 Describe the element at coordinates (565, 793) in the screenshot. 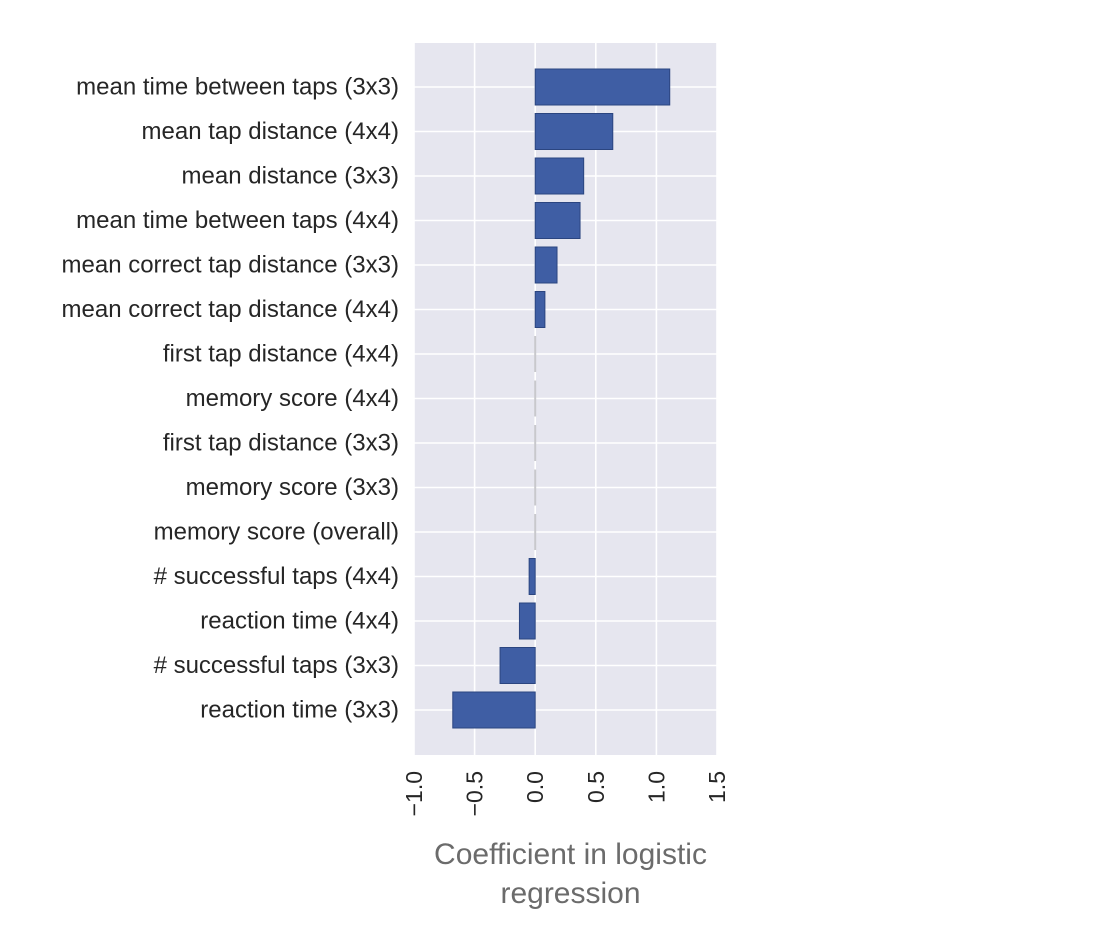

I see `x-tick-labels: −1.0 −0.5 0.0 0.5 1.0 1.5` at that location.